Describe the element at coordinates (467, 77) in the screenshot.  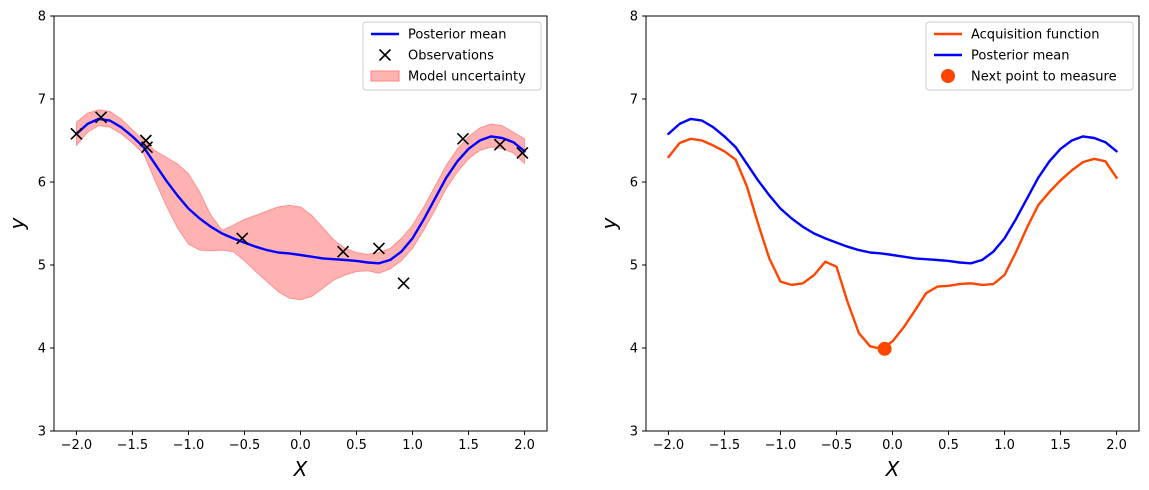
I see `legend-label: Model uncertainty` at that location.